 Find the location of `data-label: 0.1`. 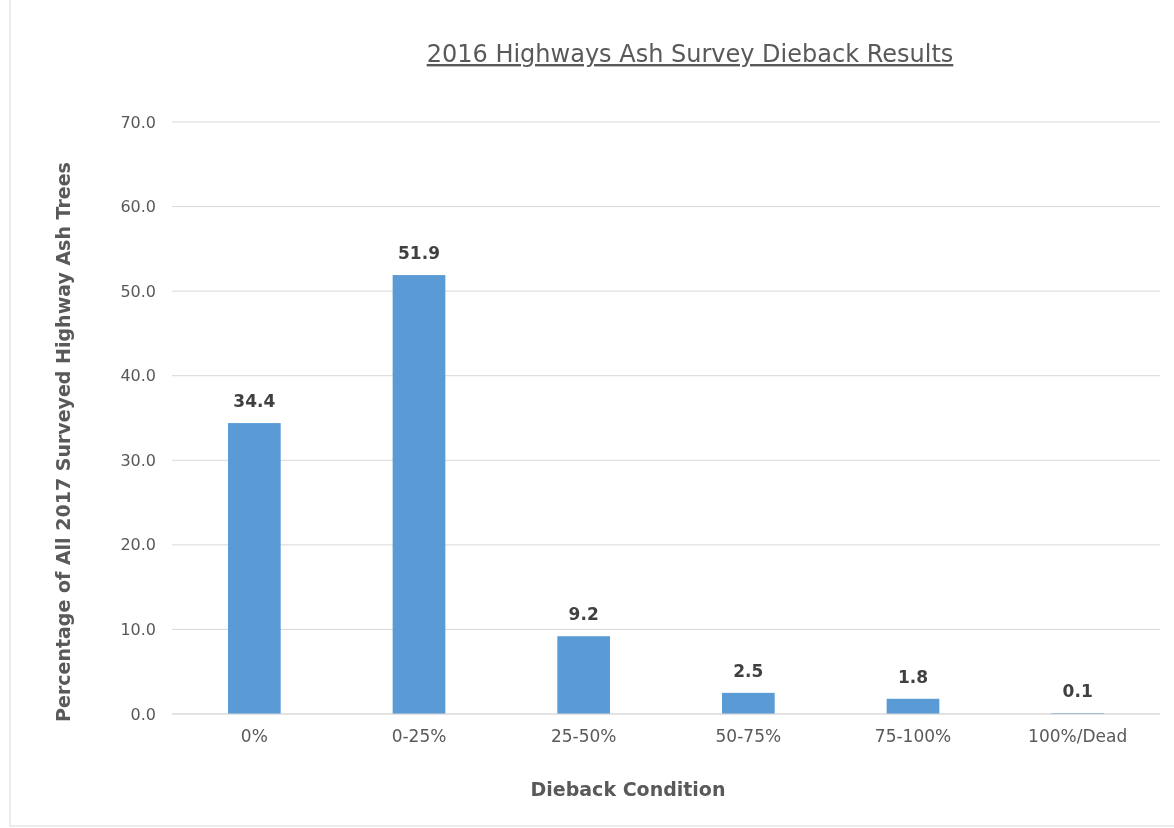

data-label: 0.1 is located at coordinates (1077, 691).